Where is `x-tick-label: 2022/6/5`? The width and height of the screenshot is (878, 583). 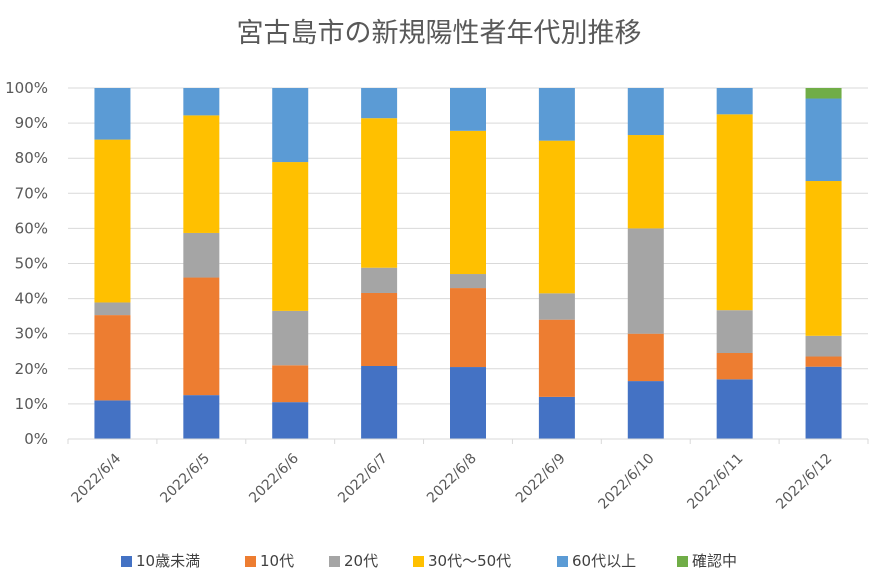
x-tick-label: 2022/6/5 is located at coordinates (185, 479).